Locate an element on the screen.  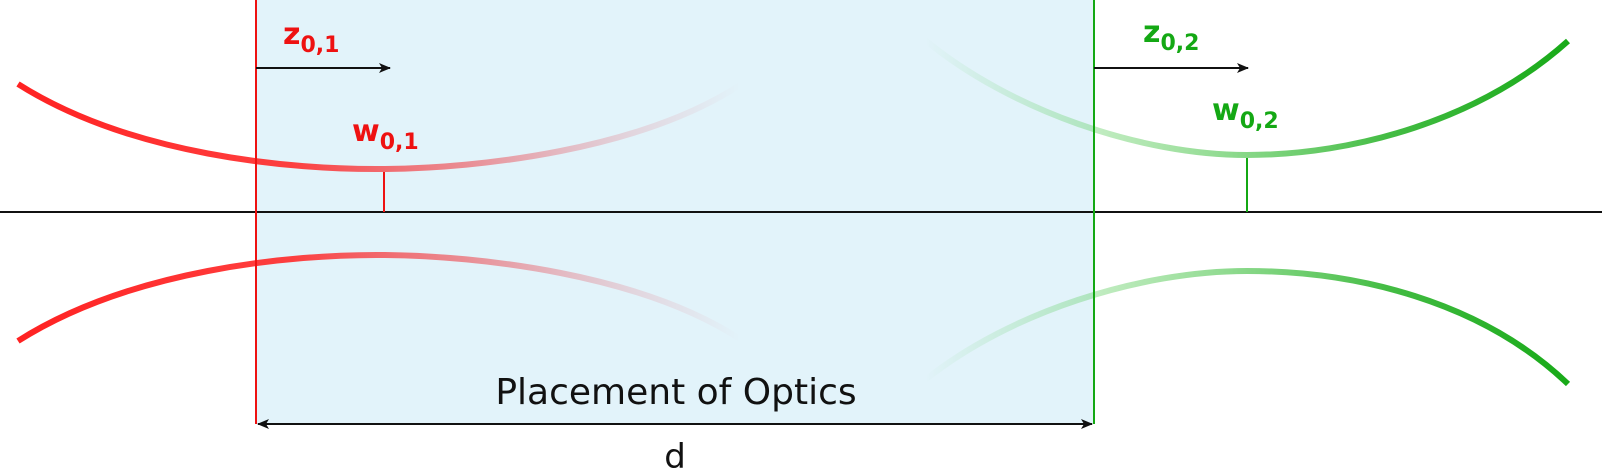
beam1-z-label-base: z is located at coordinates (291, 34).